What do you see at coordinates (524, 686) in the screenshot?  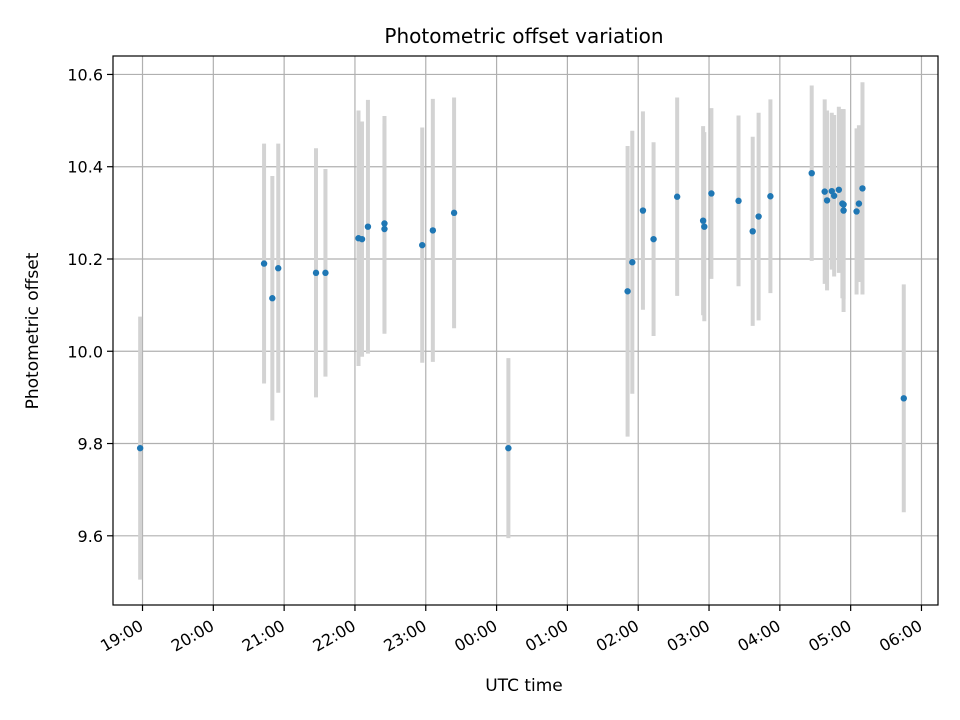 I see `x-axis-title: UTC time` at bounding box center [524, 686].